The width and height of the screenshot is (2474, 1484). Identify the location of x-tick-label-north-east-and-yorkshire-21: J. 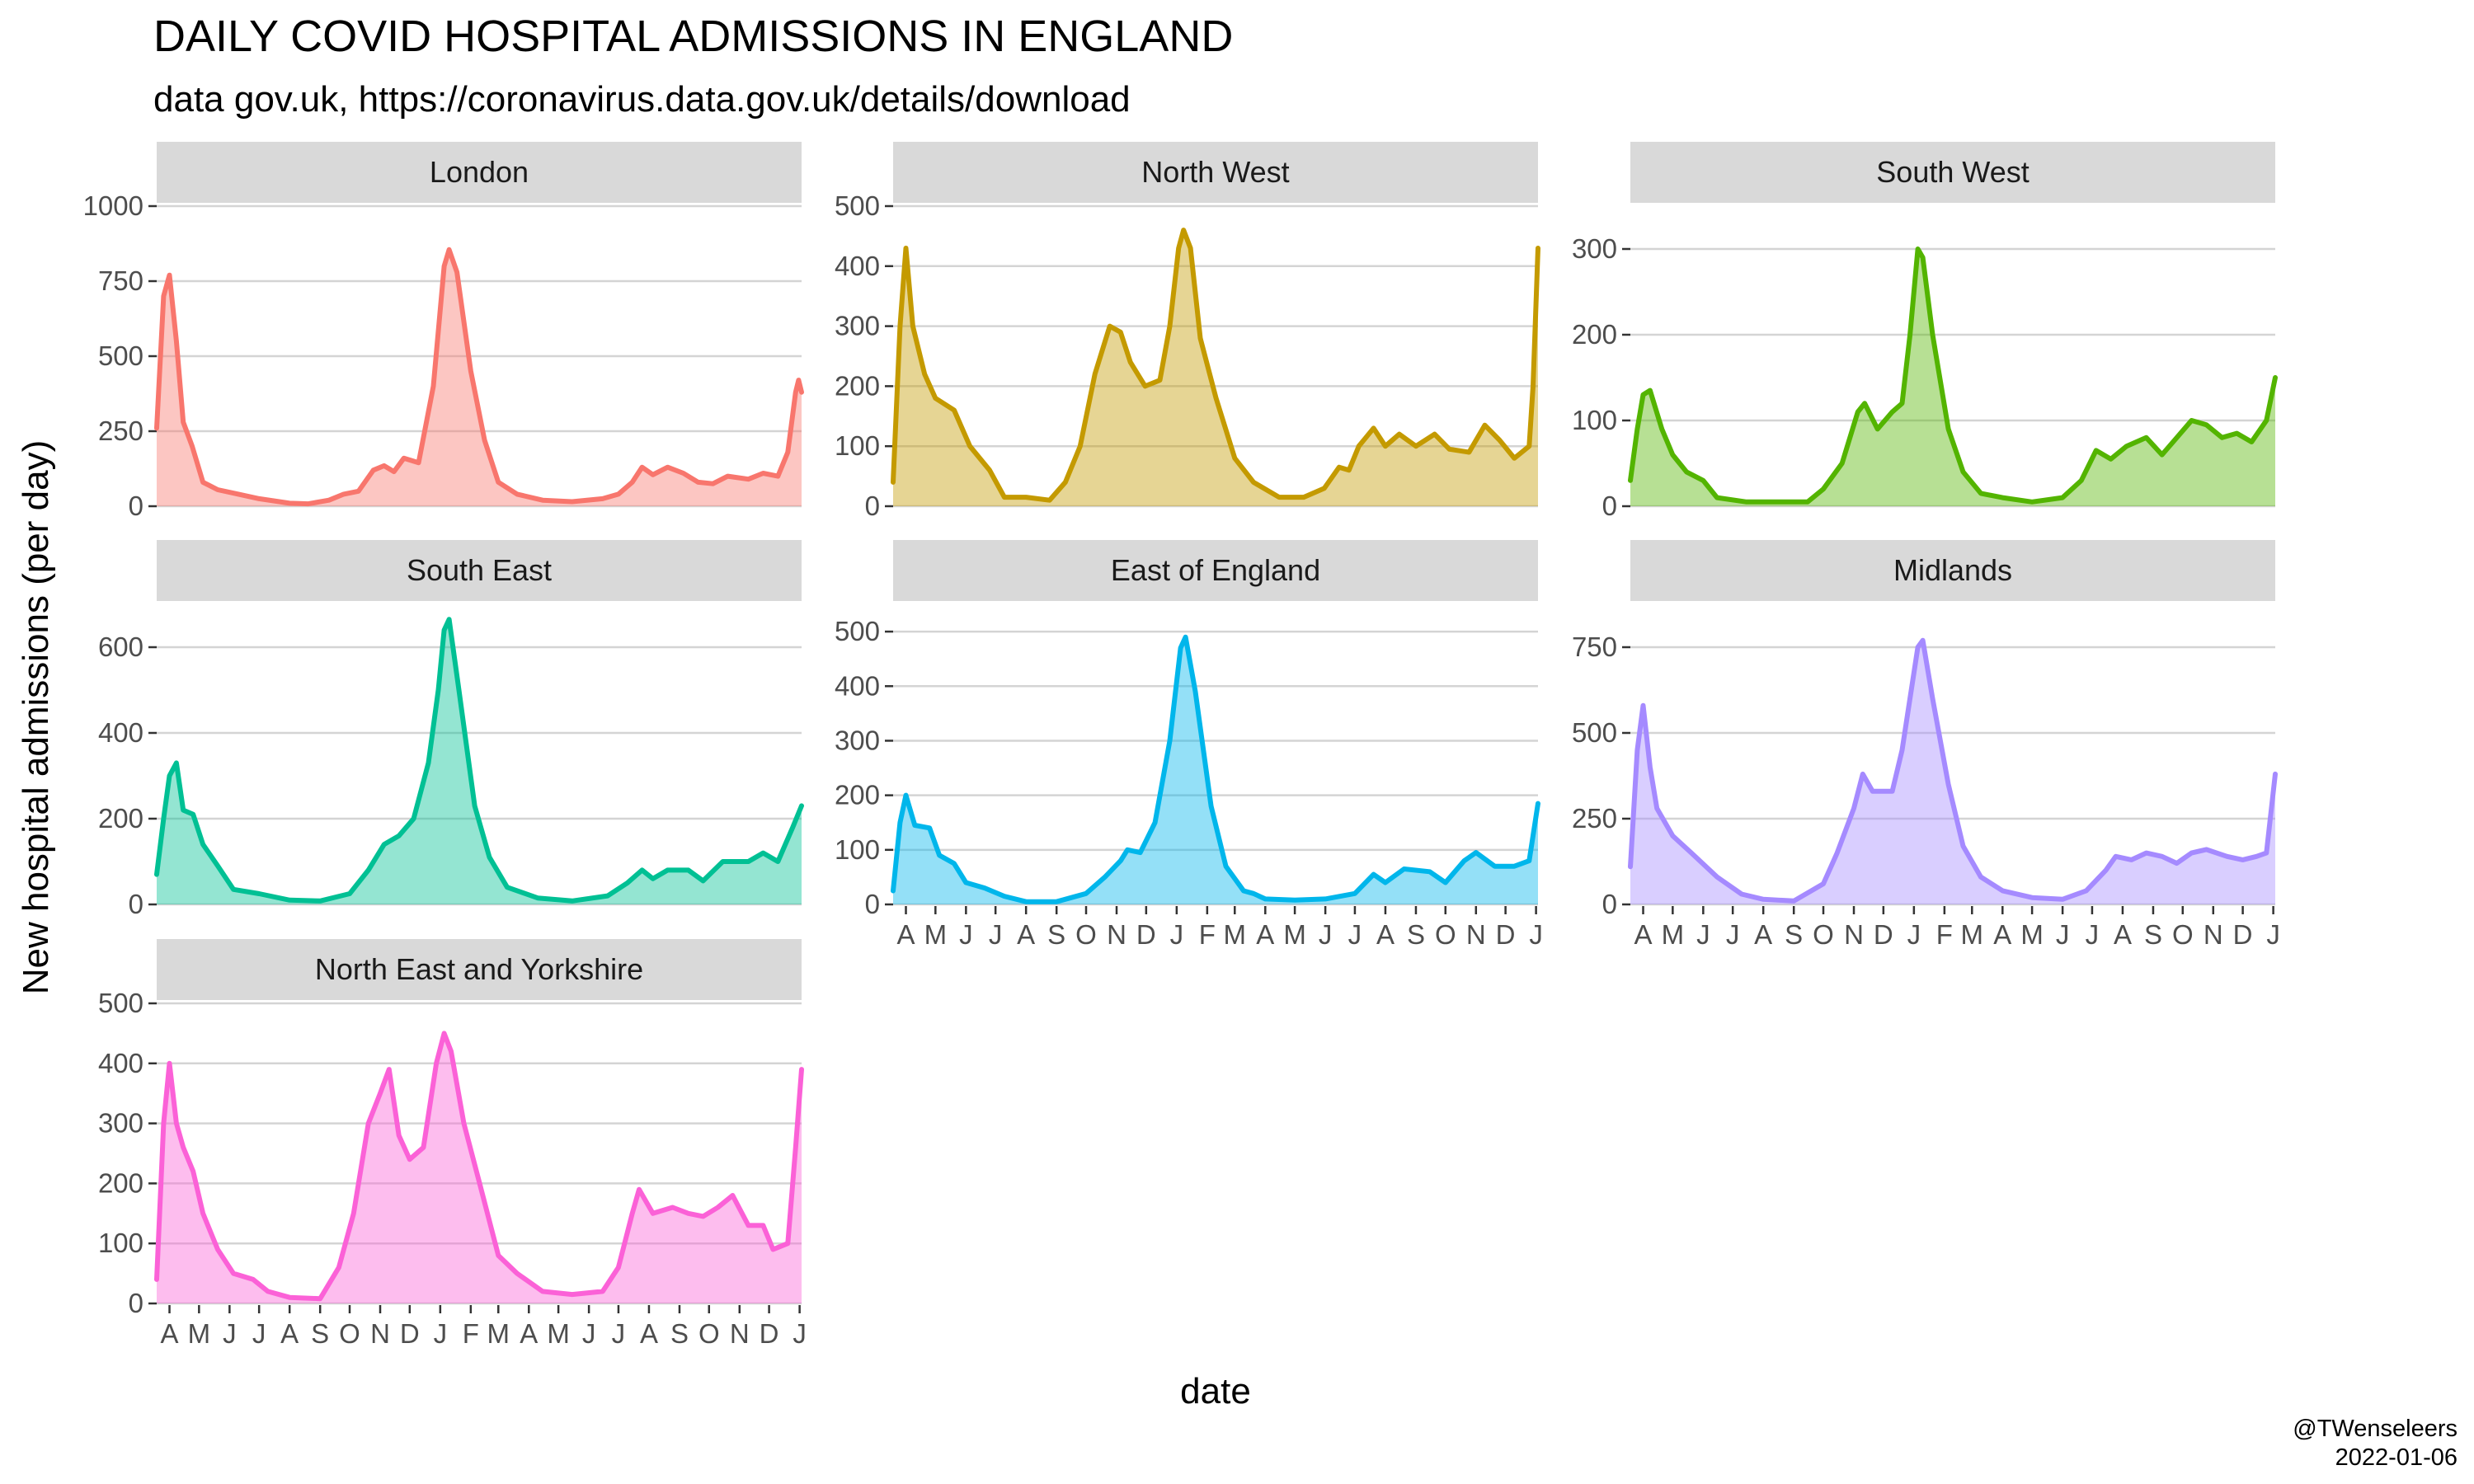
(800, 1333).